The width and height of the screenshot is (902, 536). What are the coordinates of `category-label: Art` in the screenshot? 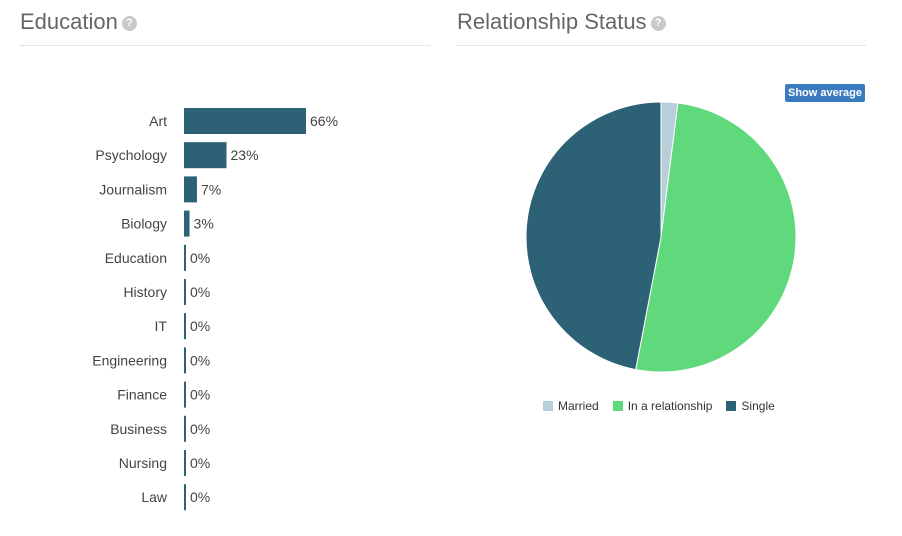 It's located at (158, 121).